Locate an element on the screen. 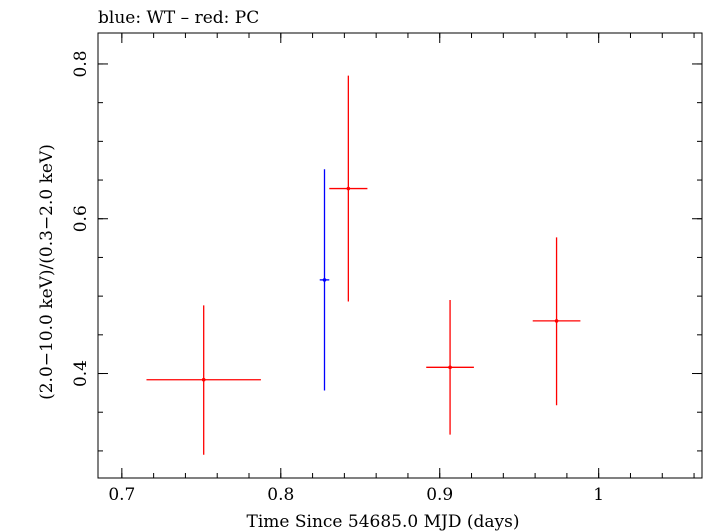  chart-title: blue: WT – red: PC is located at coordinates (178, 18).